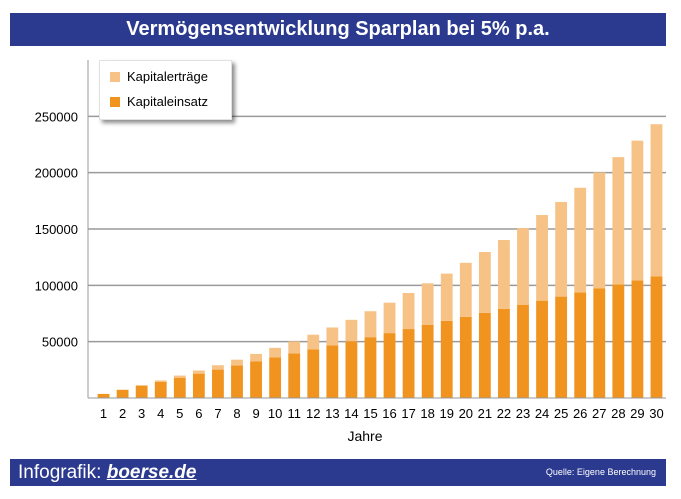 Image resolution: width=681 pixels, height=499 pixels. What do you see at coordinates (351, 413) in the screenshot?
I see `x-tick-label: 14` at bounding box center [351, 413].